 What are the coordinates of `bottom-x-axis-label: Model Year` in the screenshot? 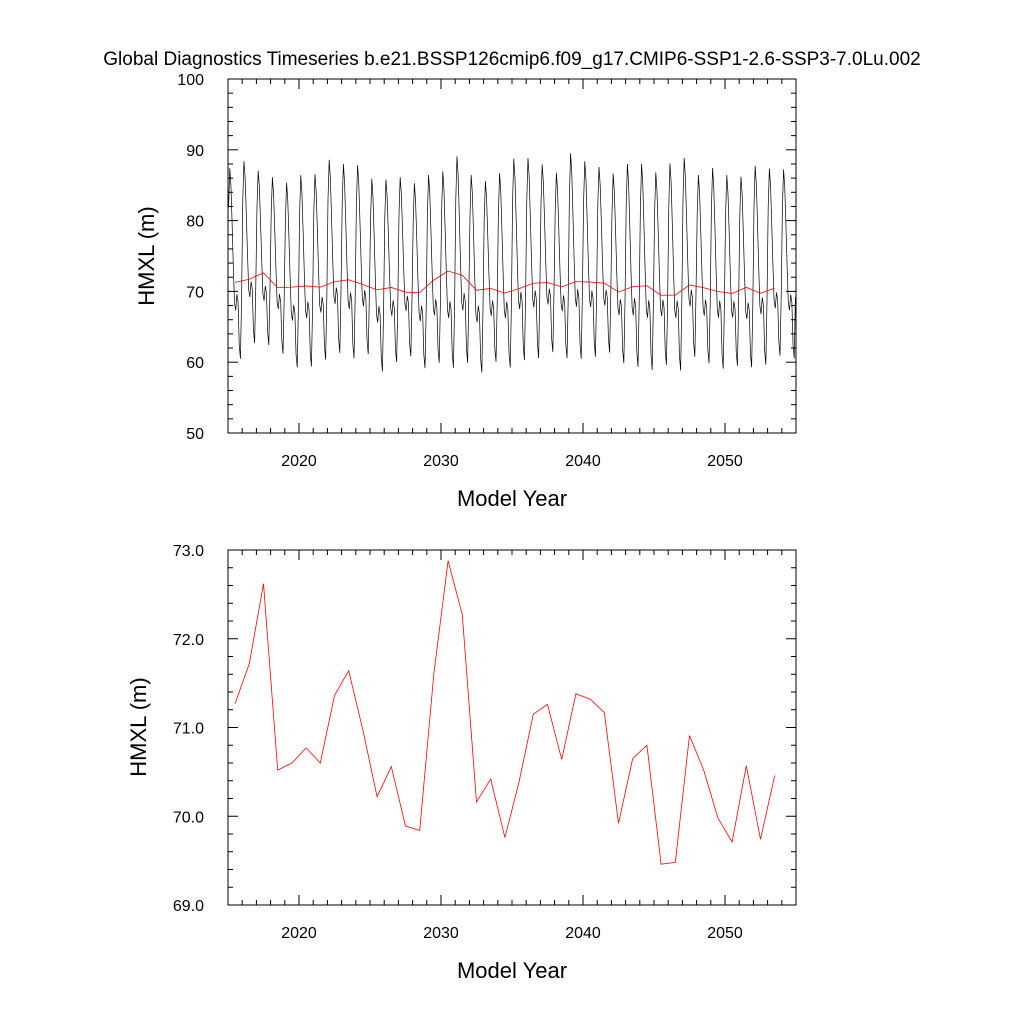 It's located at (512, 970).